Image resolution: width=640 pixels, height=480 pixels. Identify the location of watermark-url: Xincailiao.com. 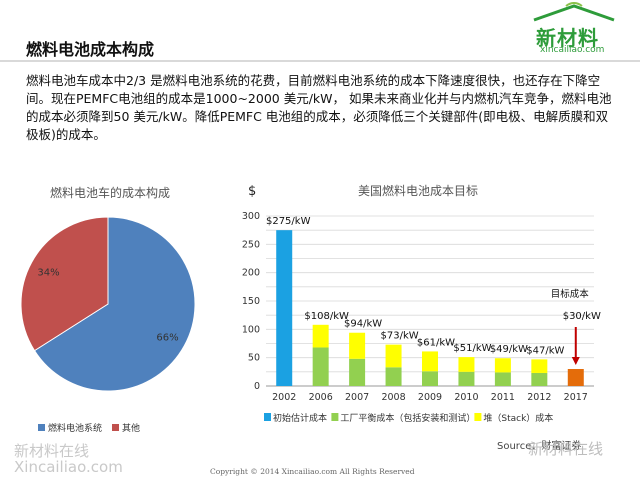
(68, 467).